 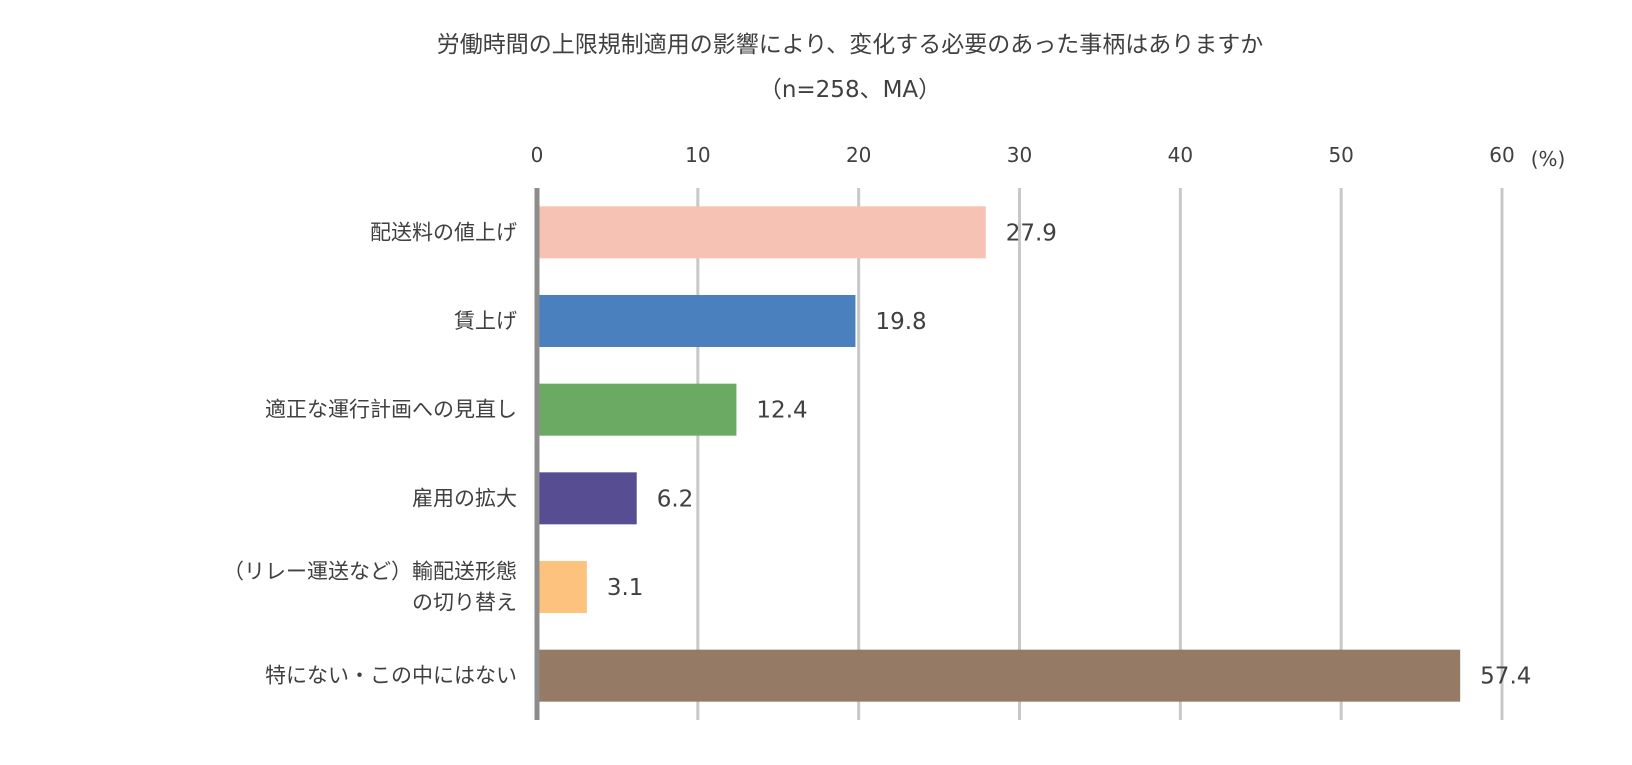 I want to click on x-tick-label-50: 50, so click(x=1340, y=155).